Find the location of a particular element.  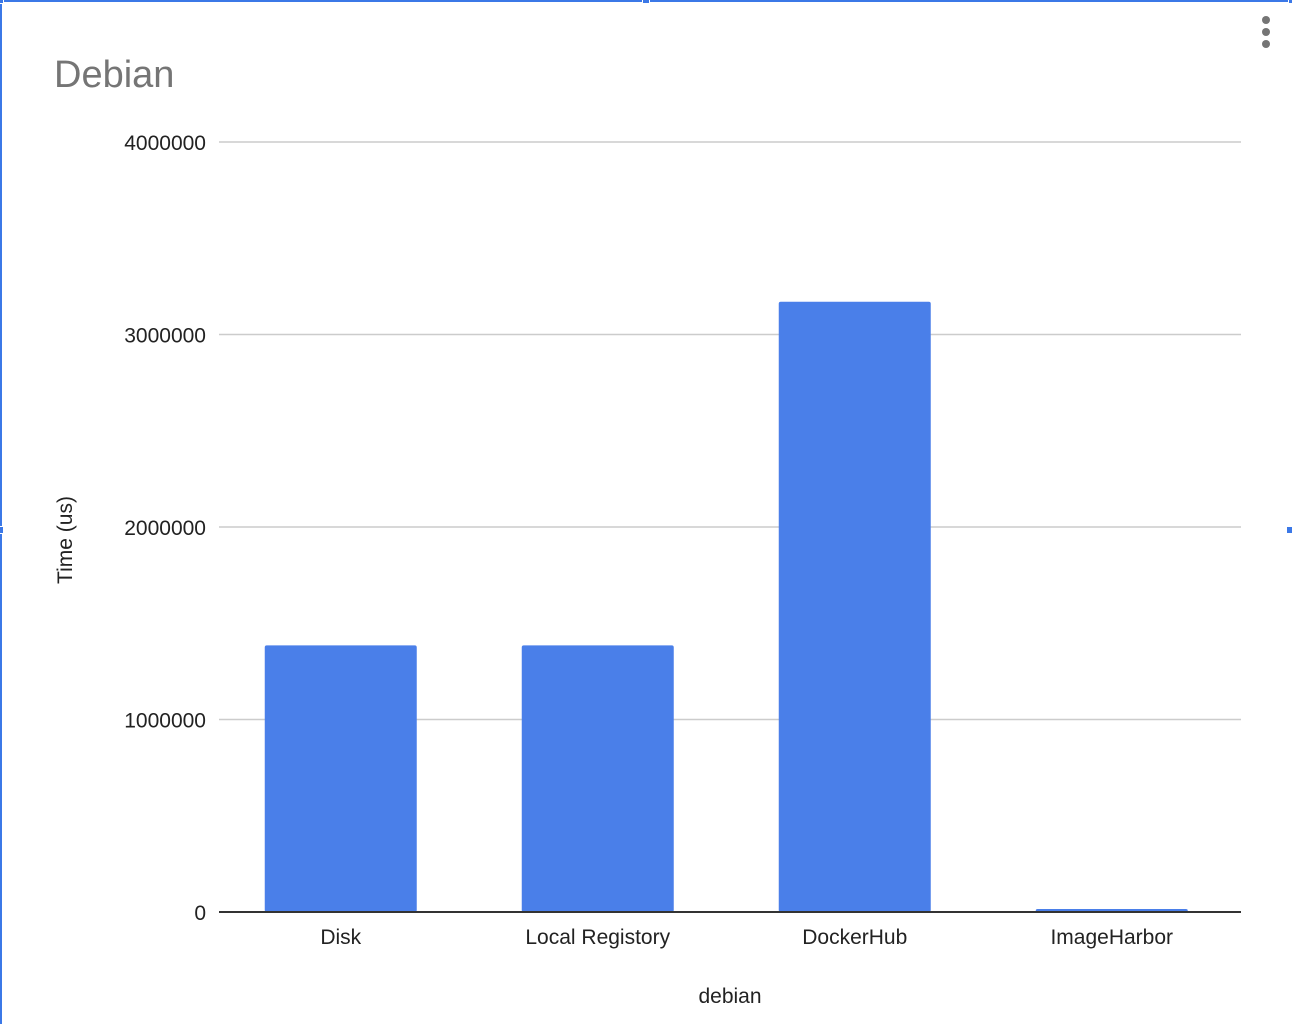

x-axis-ticks: Disk Local Registory DockerHub ImageHarbor is located at coordinates (746, 937).